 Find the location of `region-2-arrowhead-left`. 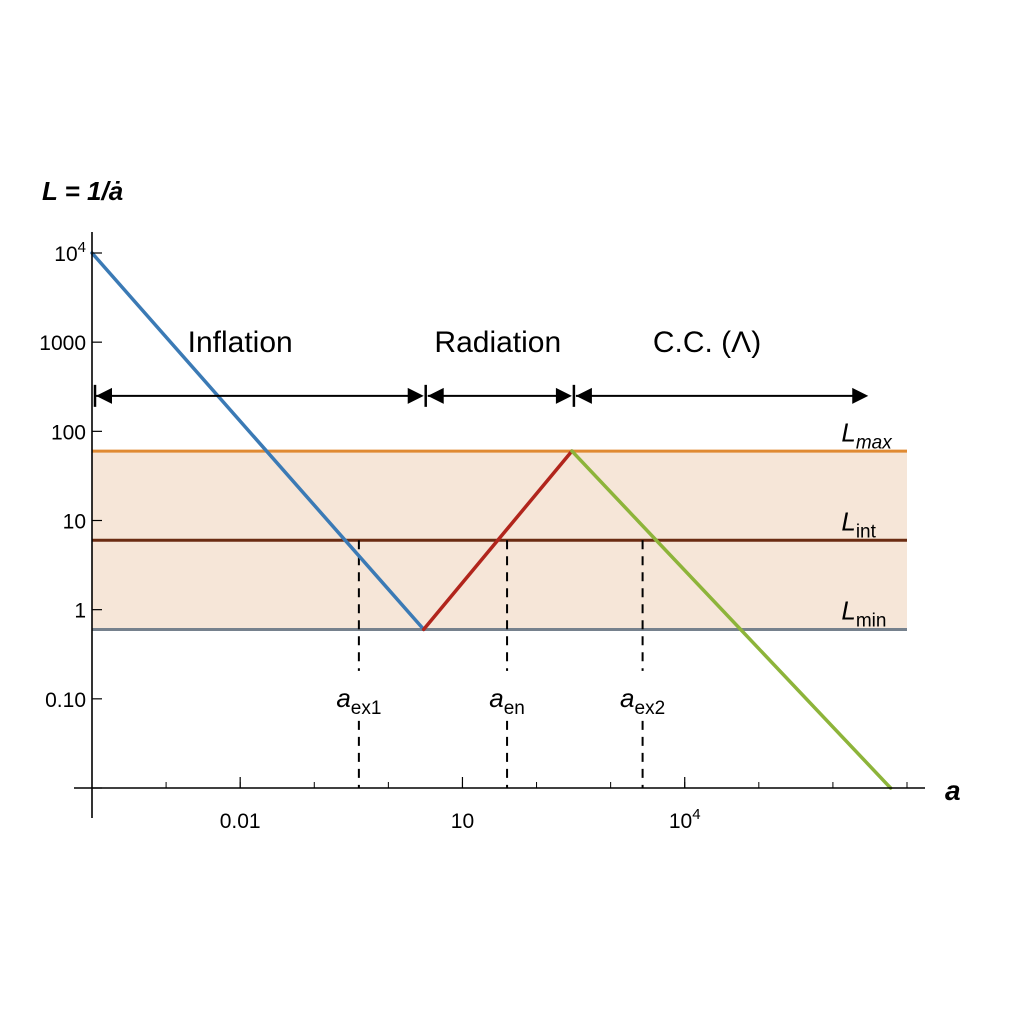

region-2-arrowhead-left is located at coordinates (435, 395).